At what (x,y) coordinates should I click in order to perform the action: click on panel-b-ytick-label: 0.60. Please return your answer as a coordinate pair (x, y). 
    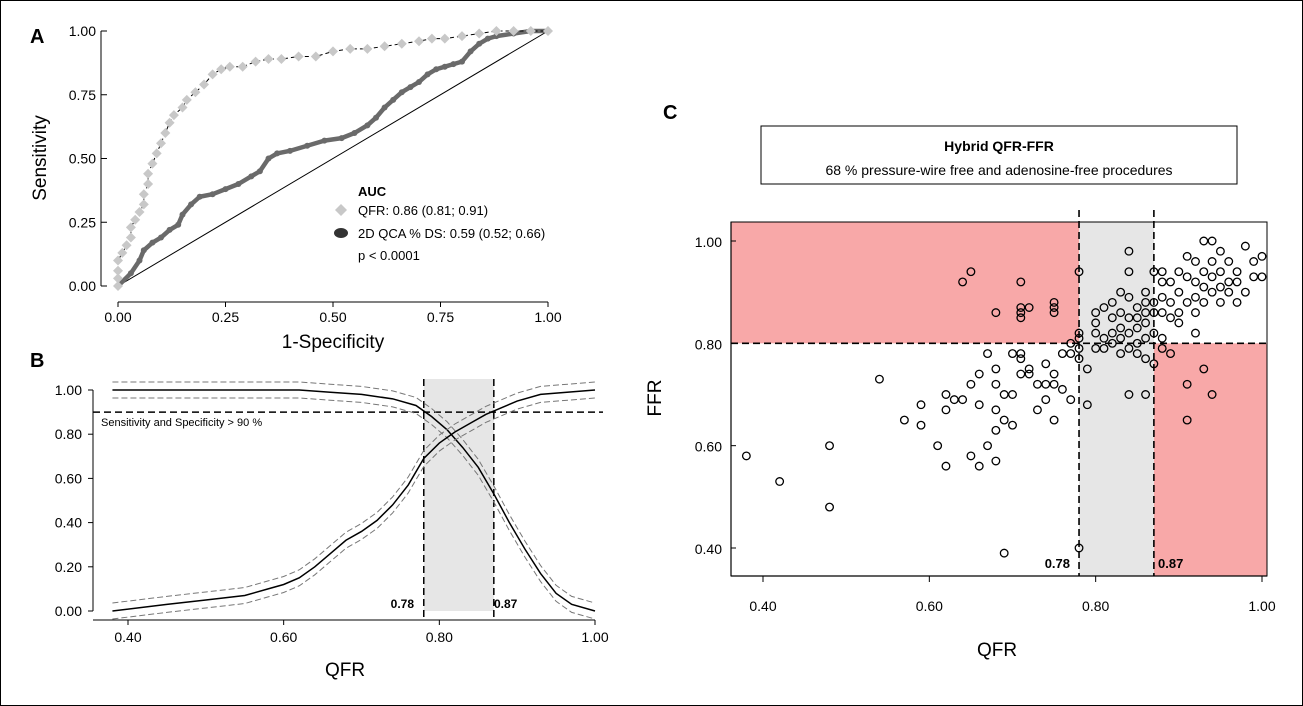
    Looking at the image, I should click on (68, 478).